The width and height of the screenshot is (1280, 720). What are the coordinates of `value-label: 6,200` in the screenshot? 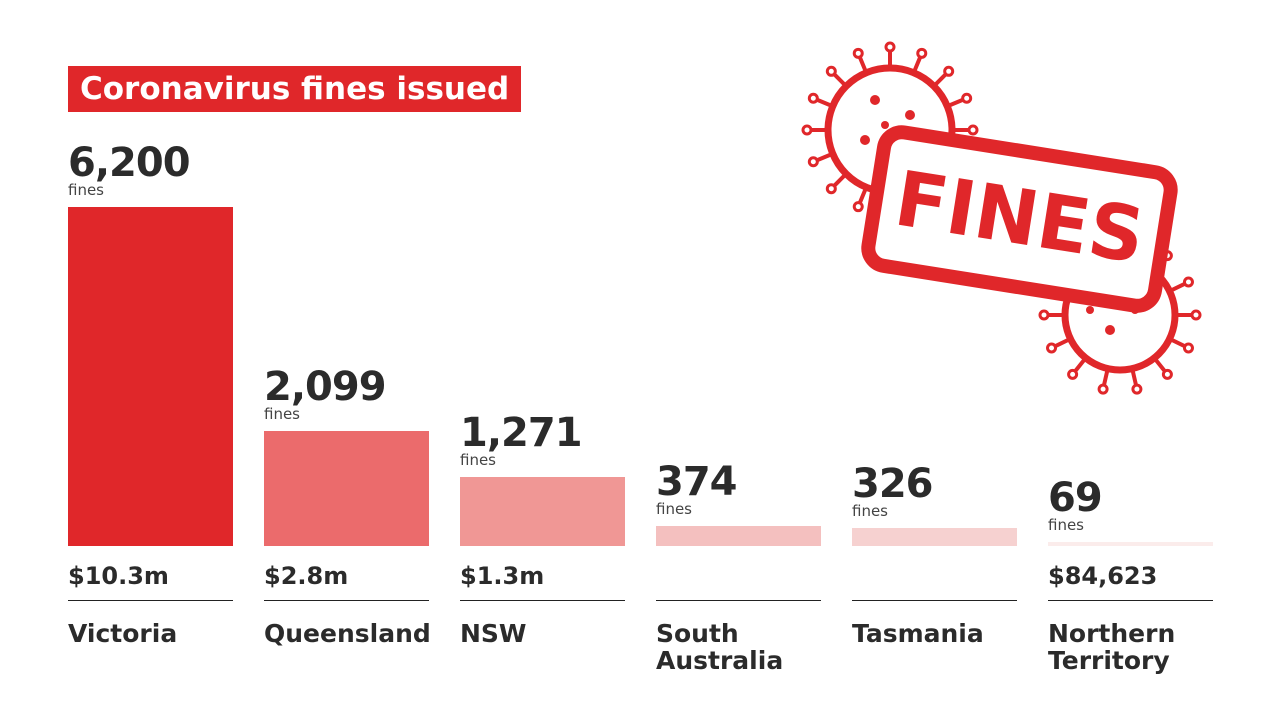 It's located at (129, 163).